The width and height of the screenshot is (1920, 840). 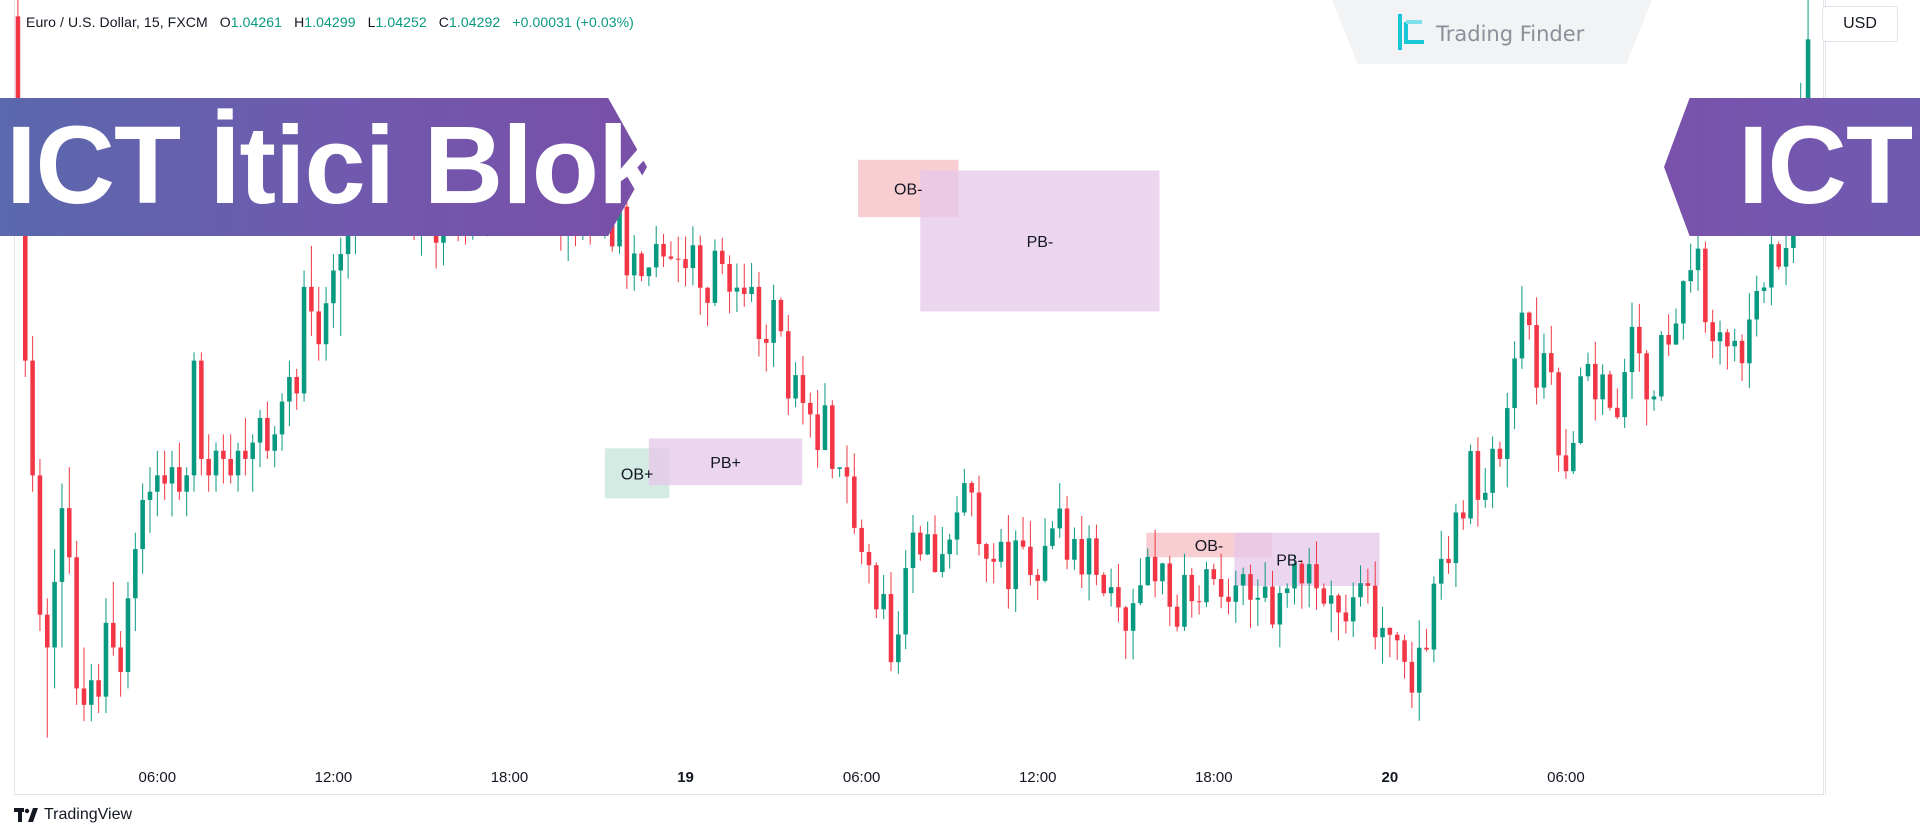 What do you see at coordinates (323, 167) in the screenshot?
I see `title-banner-left` at bounding box center [323, 167].